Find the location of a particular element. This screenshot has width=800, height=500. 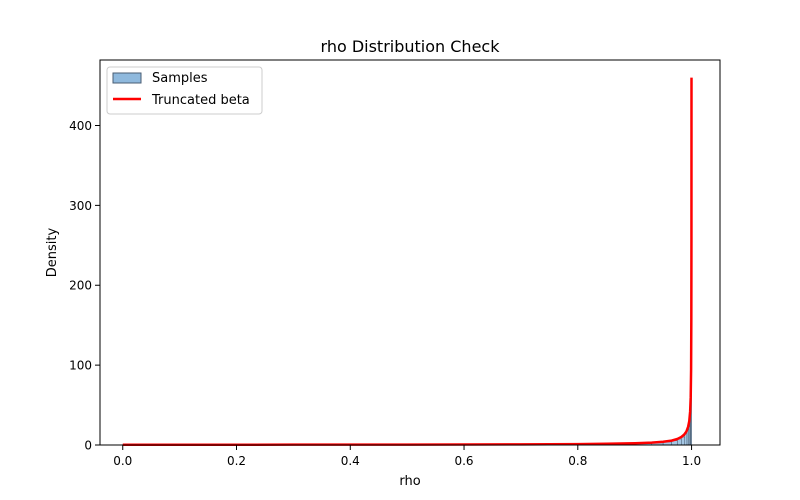

legend-label-samples: Samples is located at coordinates (180, 78).